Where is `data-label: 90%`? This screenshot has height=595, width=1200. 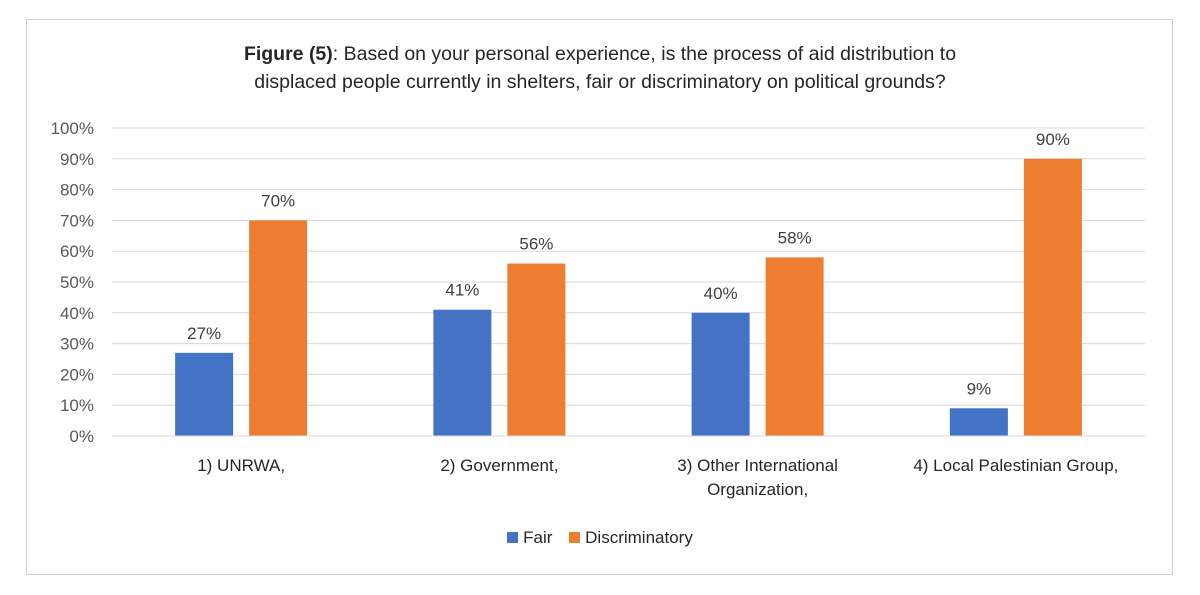
data-label: 90% is located at coordinates (1053, 139).